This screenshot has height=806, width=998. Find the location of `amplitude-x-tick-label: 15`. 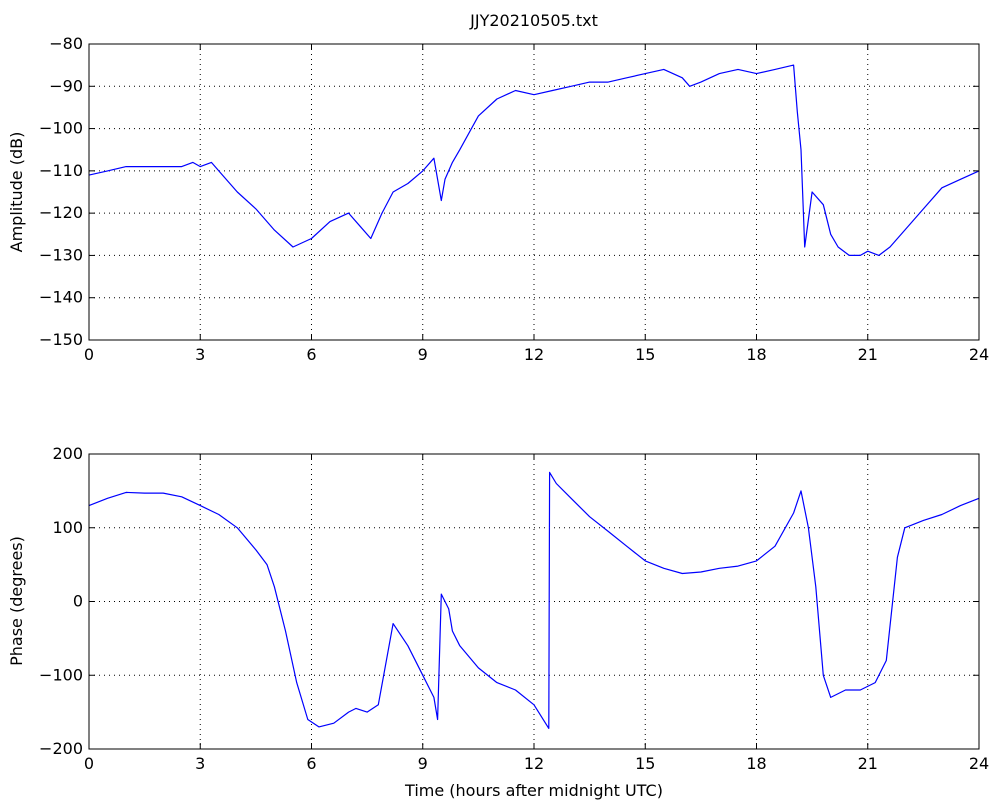

amplitude-x-tick-label: 15 is located at coordinates (645, 354).